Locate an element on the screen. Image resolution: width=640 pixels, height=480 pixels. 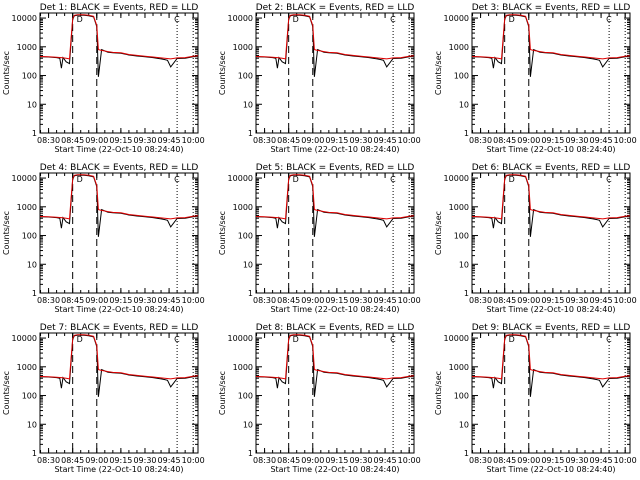
panel-title: Det 4: BLACK = Events, RED = LLD is located at coordinates (119, 168).